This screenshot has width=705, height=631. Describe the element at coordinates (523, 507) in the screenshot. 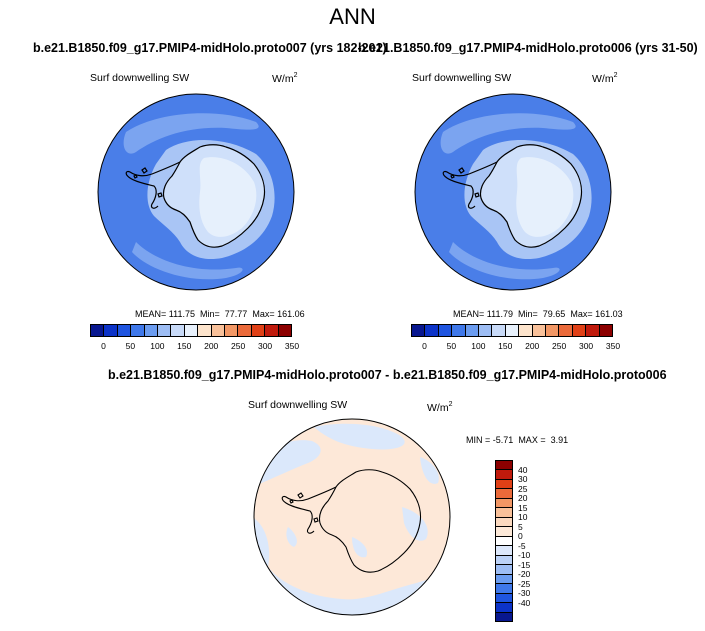

I see `colorbar-diff-tick-label: 15` at that location.